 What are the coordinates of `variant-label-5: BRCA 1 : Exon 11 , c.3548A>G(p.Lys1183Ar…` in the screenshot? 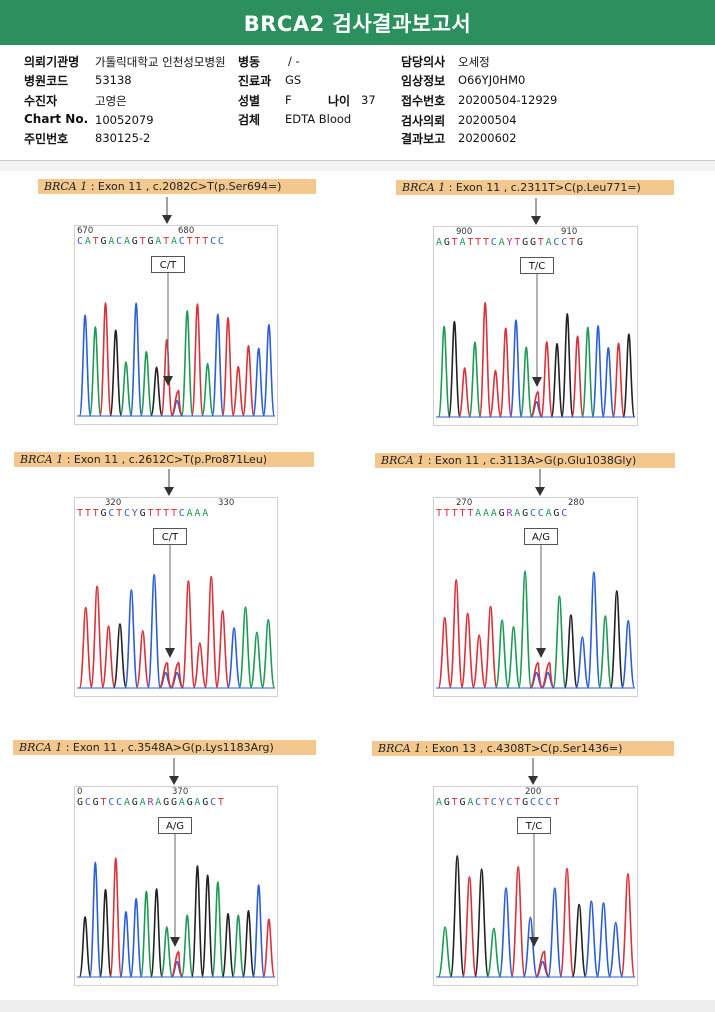 It's located at (164, 747).